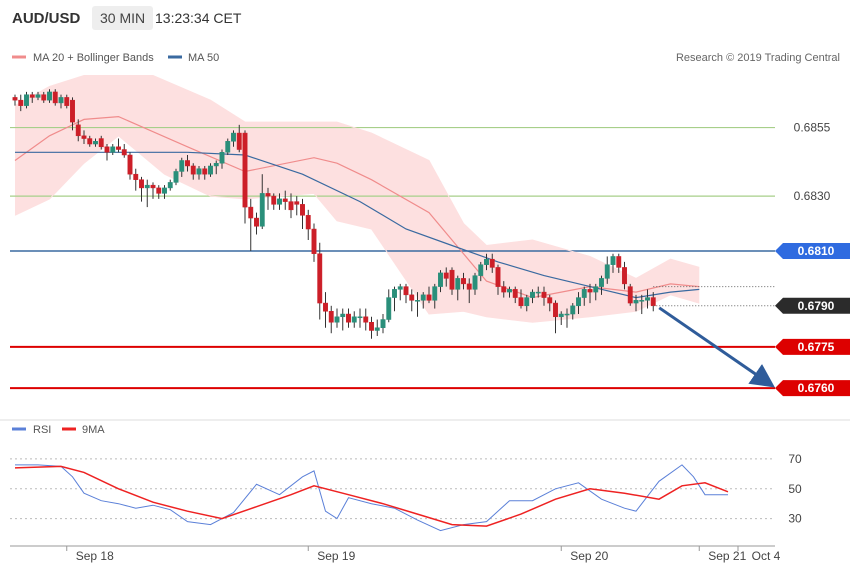  Describe the element at coordinates (716, 347) in the screenshot. I see `forecast-arrow` at that location.